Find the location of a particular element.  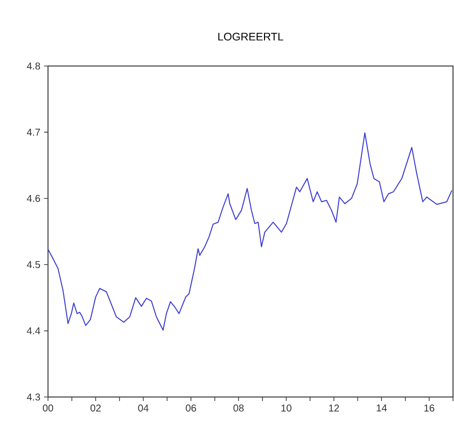

chart-title: LOGREERTL is located at coordinates (251, 36).